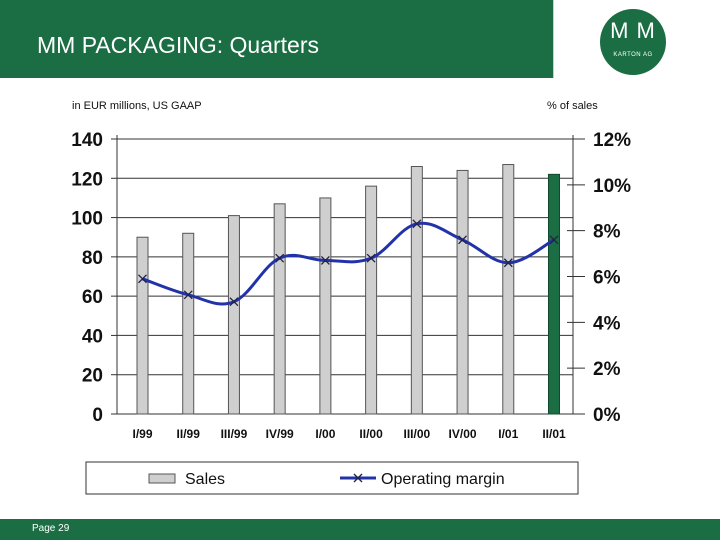 The width and height of the screenshot is (720, 540). I want to click on y-left-tick-label: 60, so click(92, 297).